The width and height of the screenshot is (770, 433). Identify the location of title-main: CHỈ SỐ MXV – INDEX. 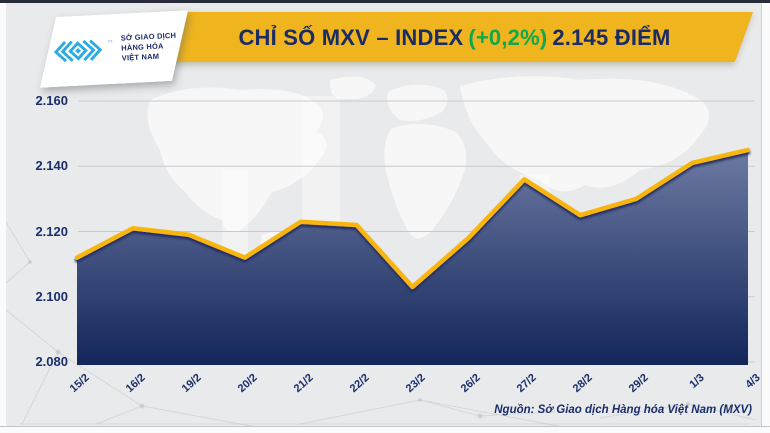
(351, 37).